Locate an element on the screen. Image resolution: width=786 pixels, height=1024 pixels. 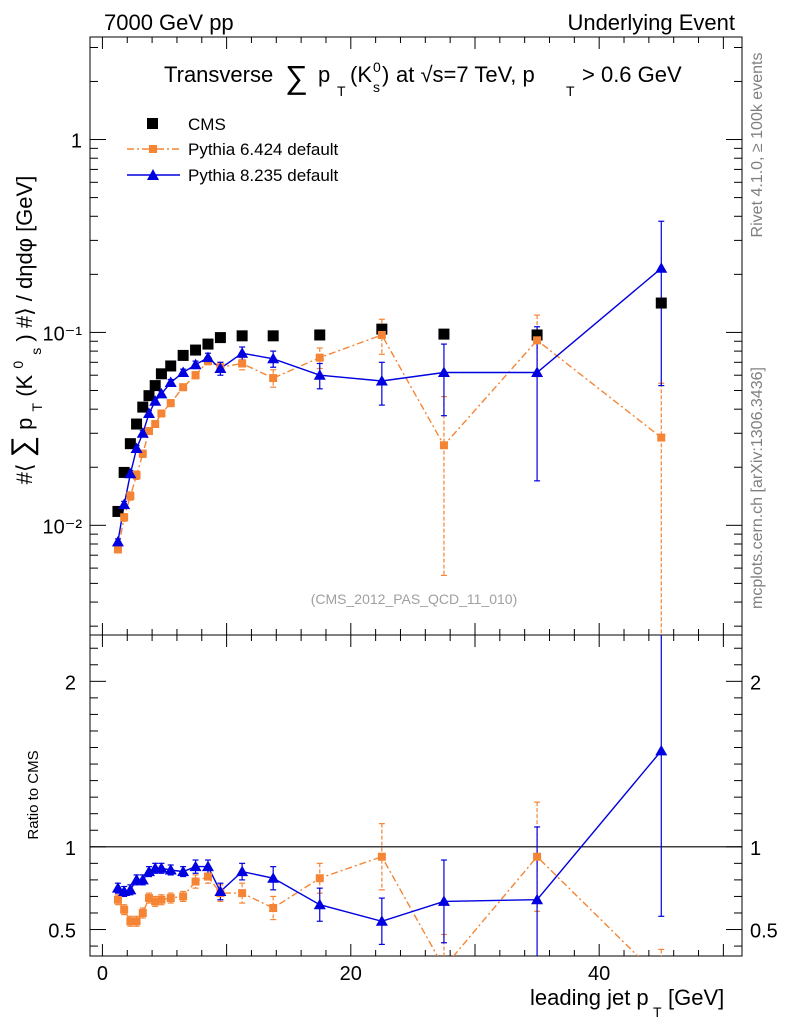
svg-text: Transverse is located at coordinates (218, 74).